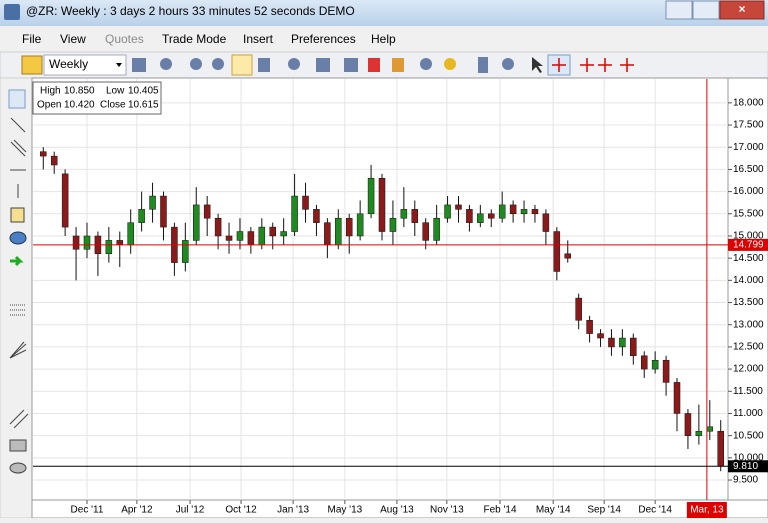 The image size is (768, 523). I want to click on x-tick-label: Oct '12, so click(241, 510).